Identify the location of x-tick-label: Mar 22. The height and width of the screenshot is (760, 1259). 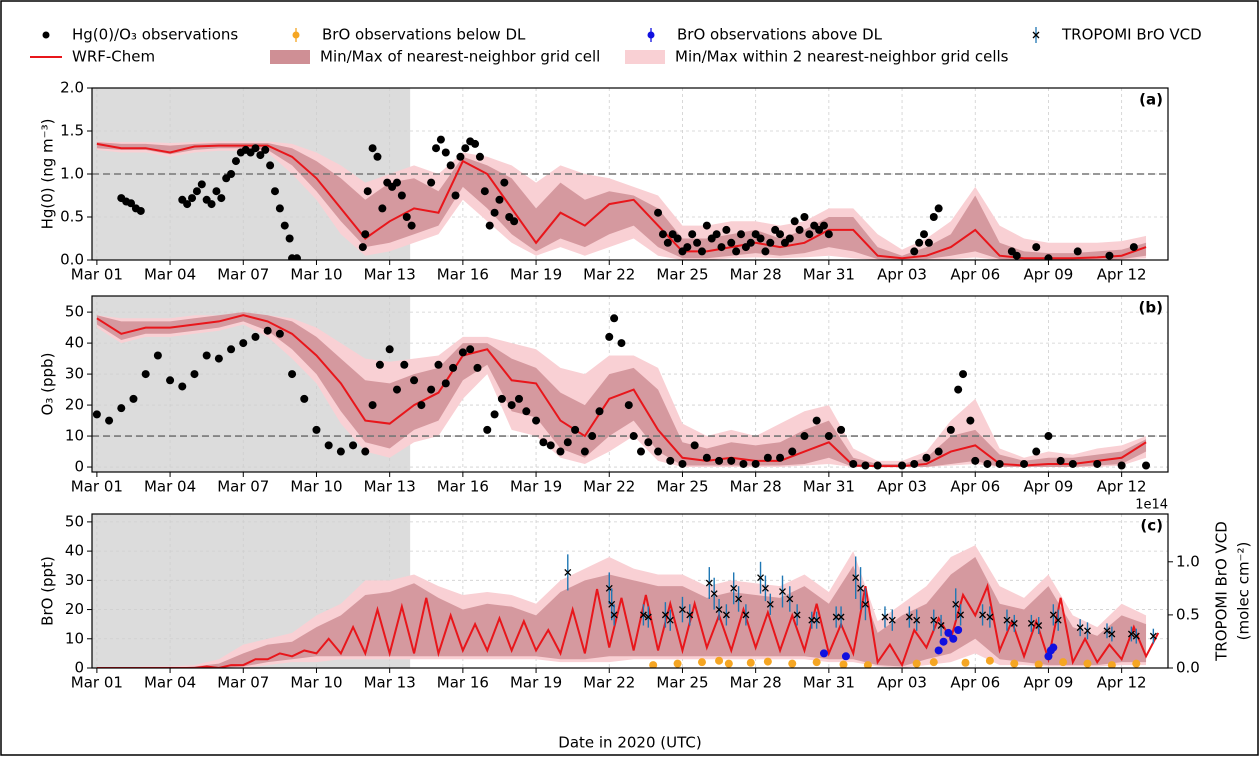
(609, 275).